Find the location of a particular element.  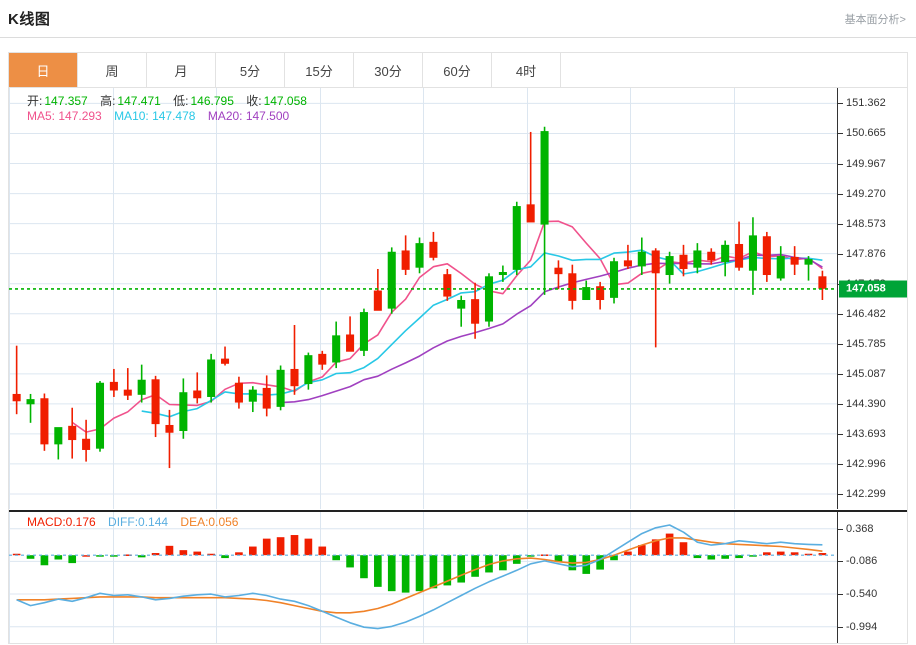

price-axis-label: 144.390 is located at coordinates (866, 403).